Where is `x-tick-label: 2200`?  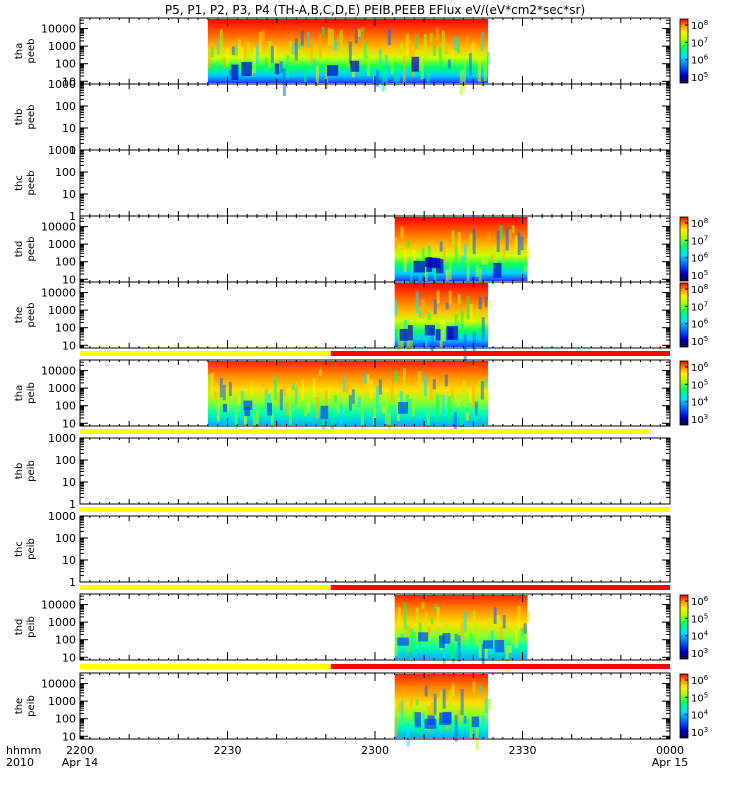
x-tick-label: 2200 is located at coordinates (80, 750).